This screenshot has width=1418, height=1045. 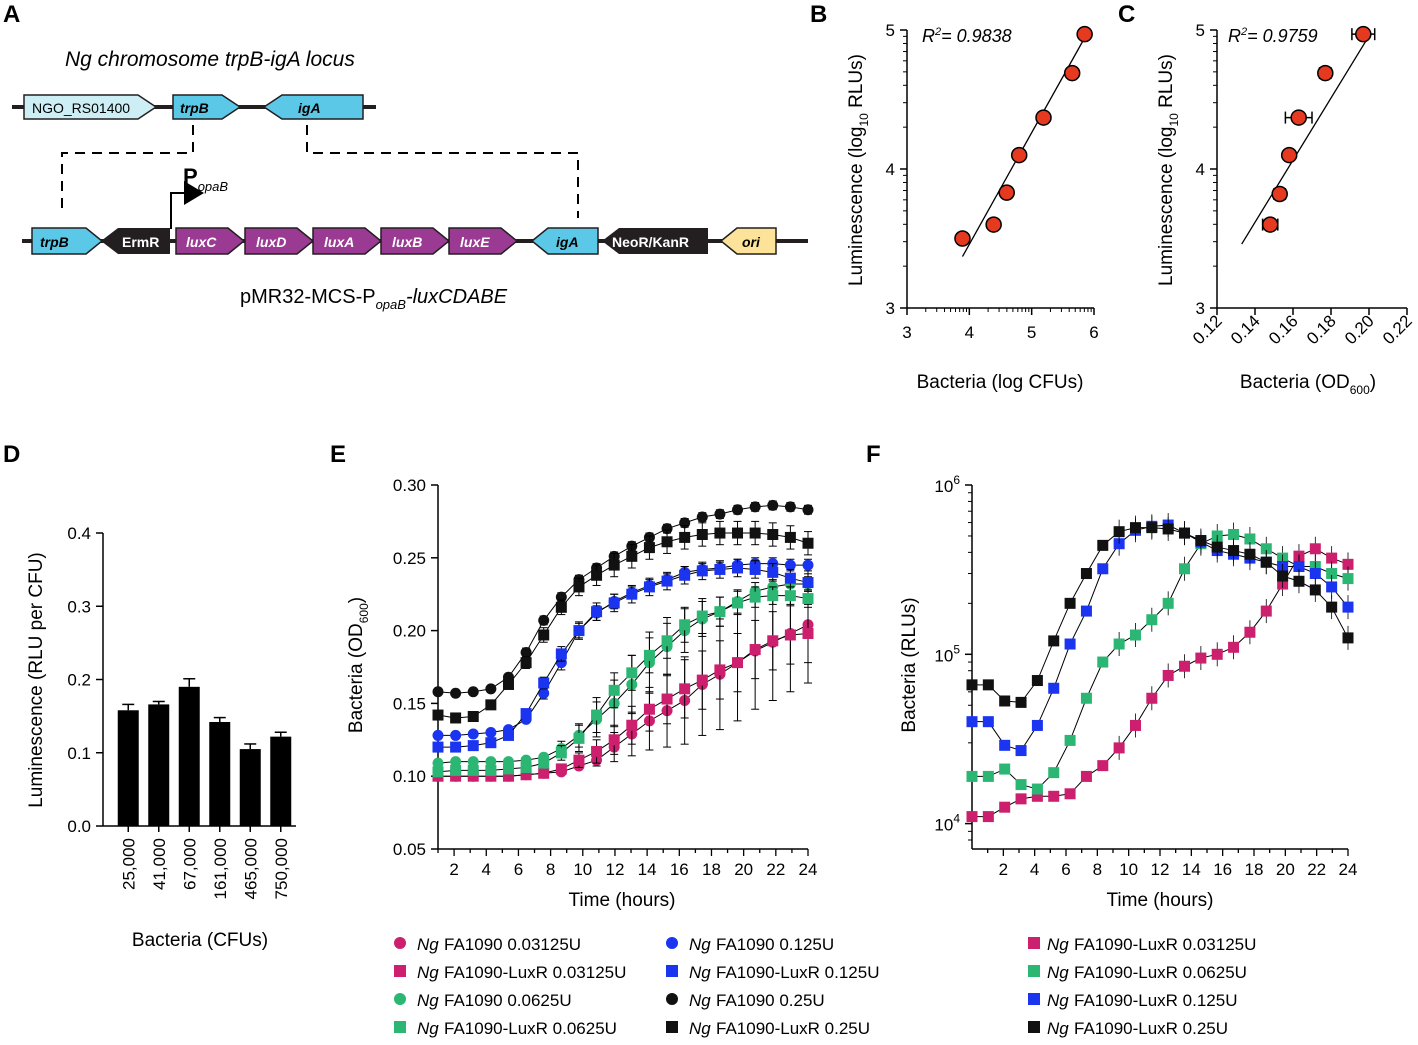 I want to click on gene-luxd, so click(x=279, y=241).